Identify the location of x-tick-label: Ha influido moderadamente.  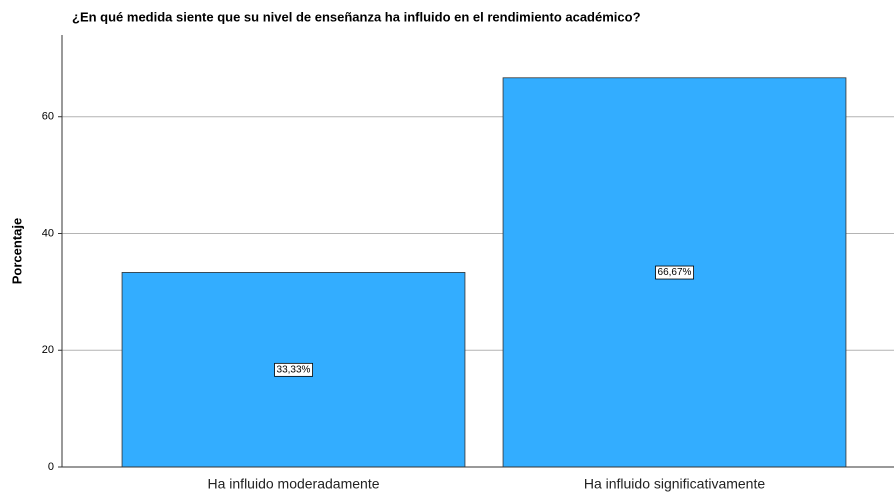
(294, 484).